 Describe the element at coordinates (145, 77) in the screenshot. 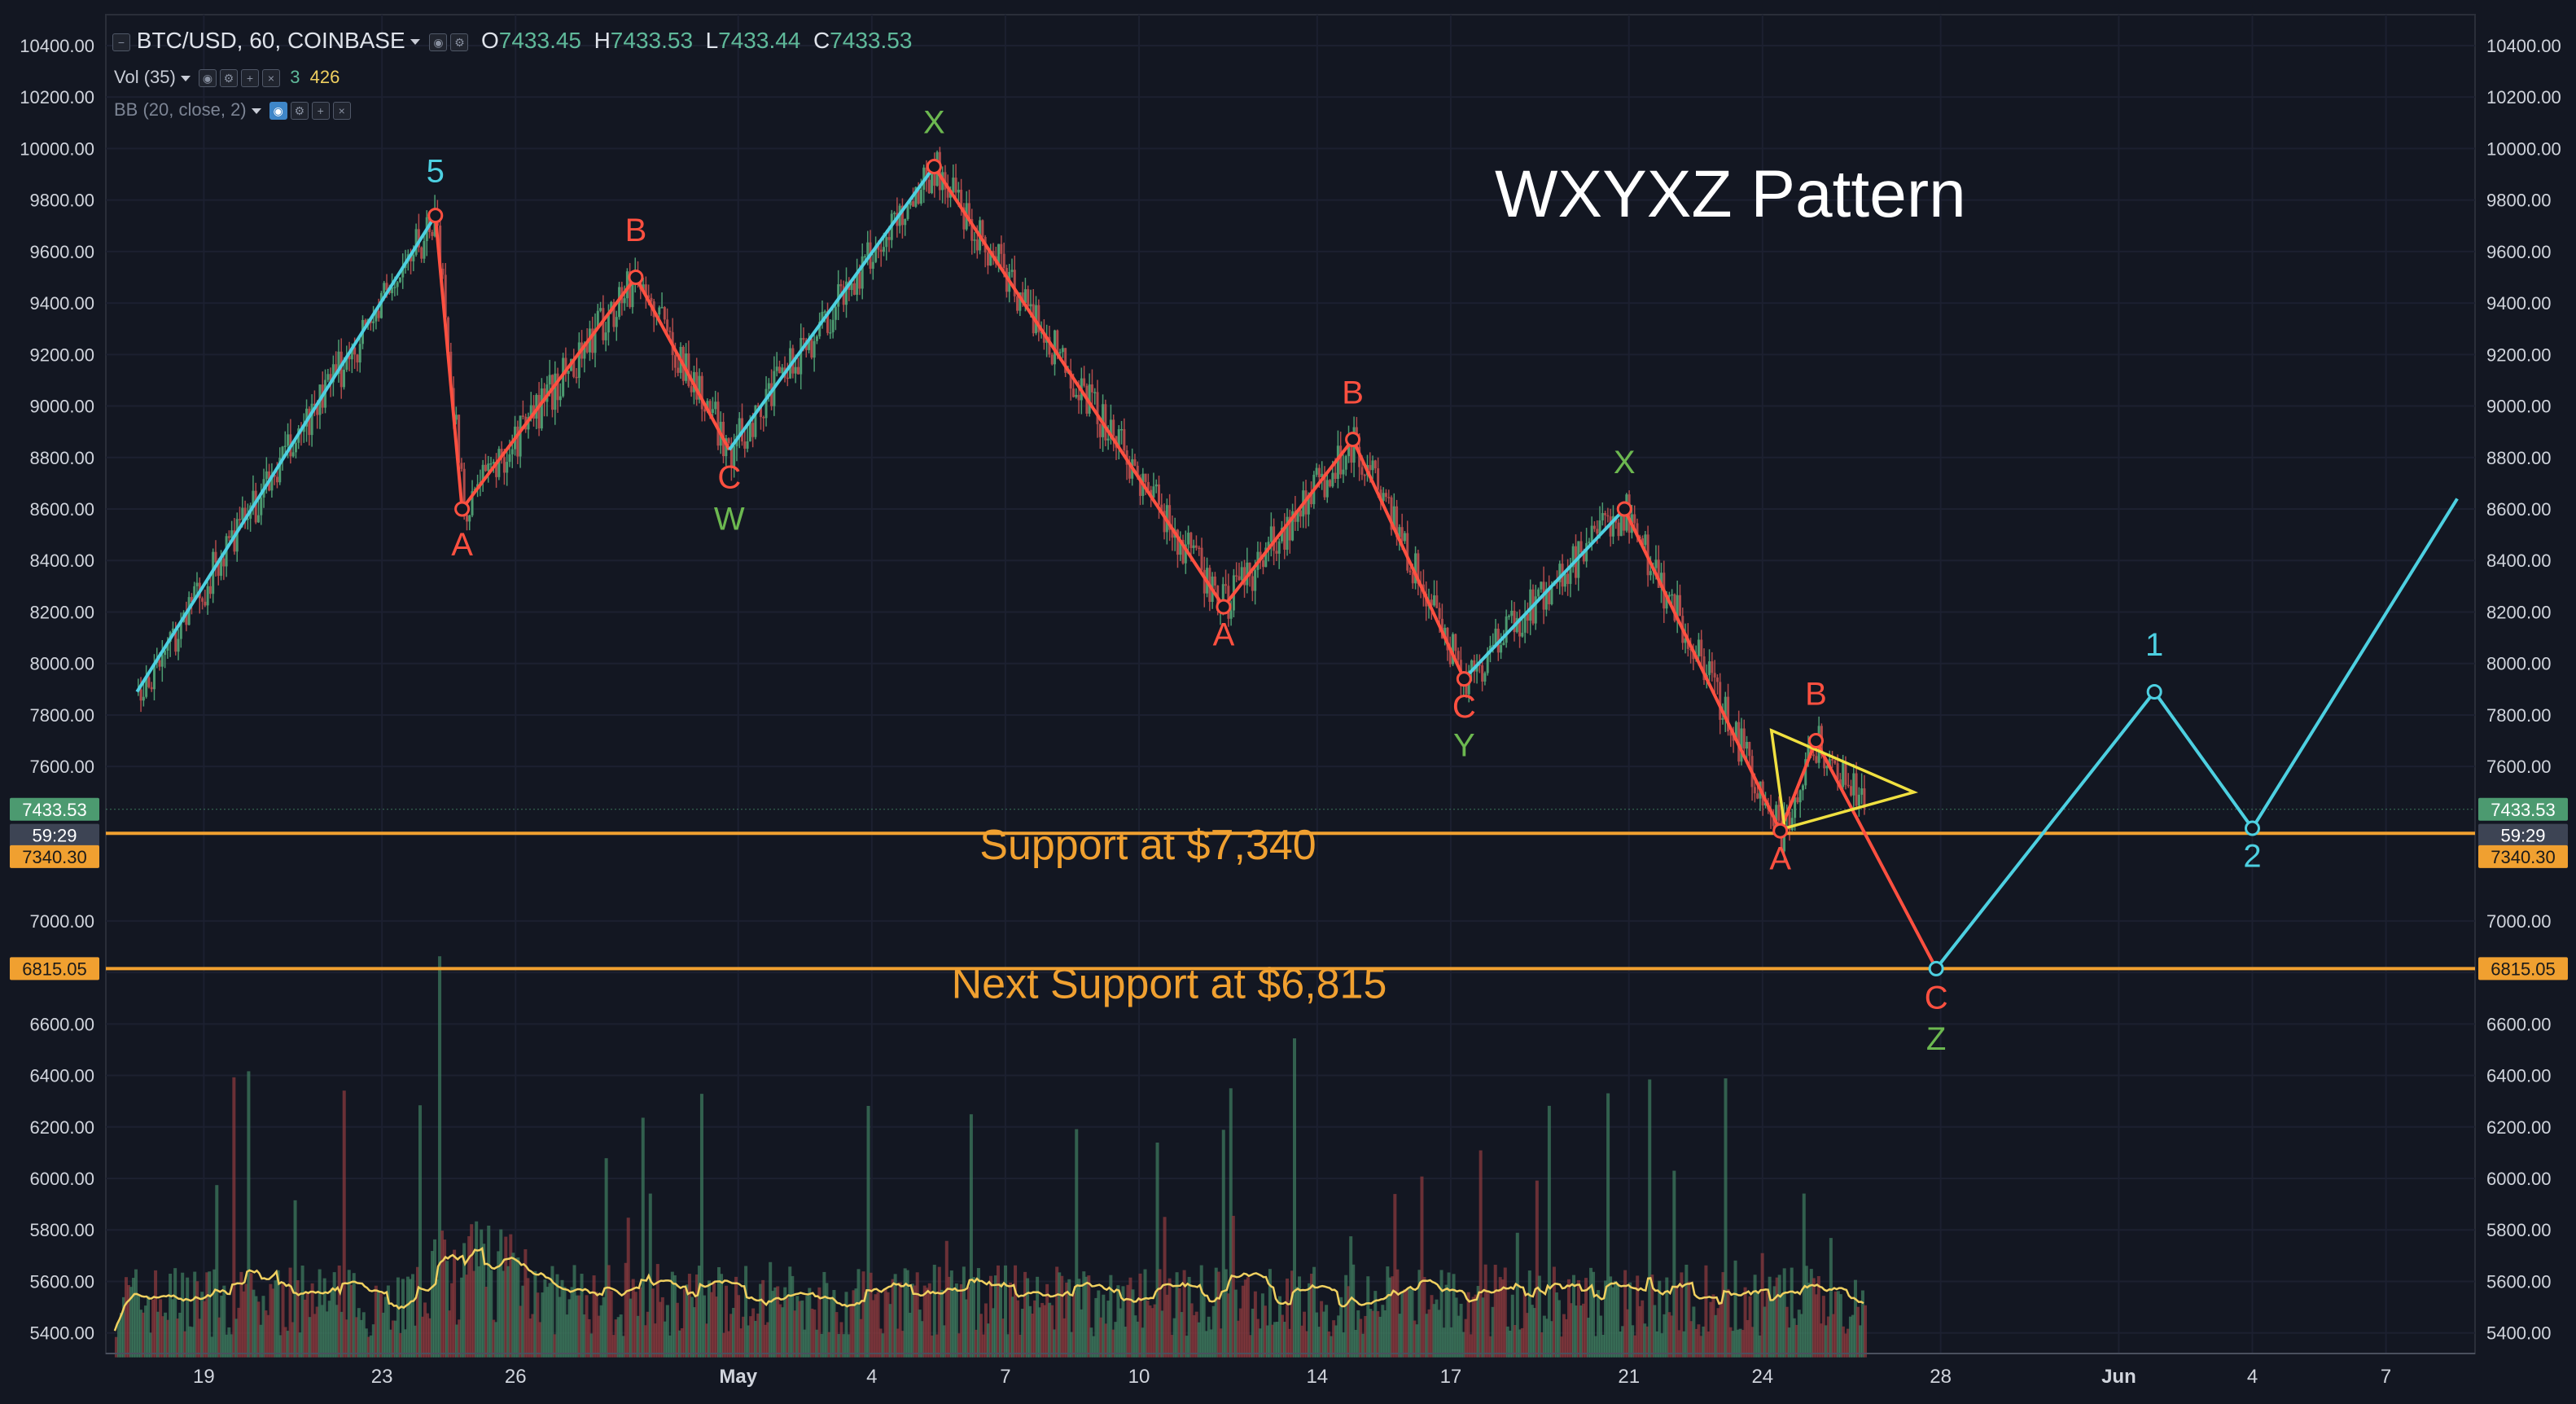

I see `volume-label: Vol (35)` at that location.